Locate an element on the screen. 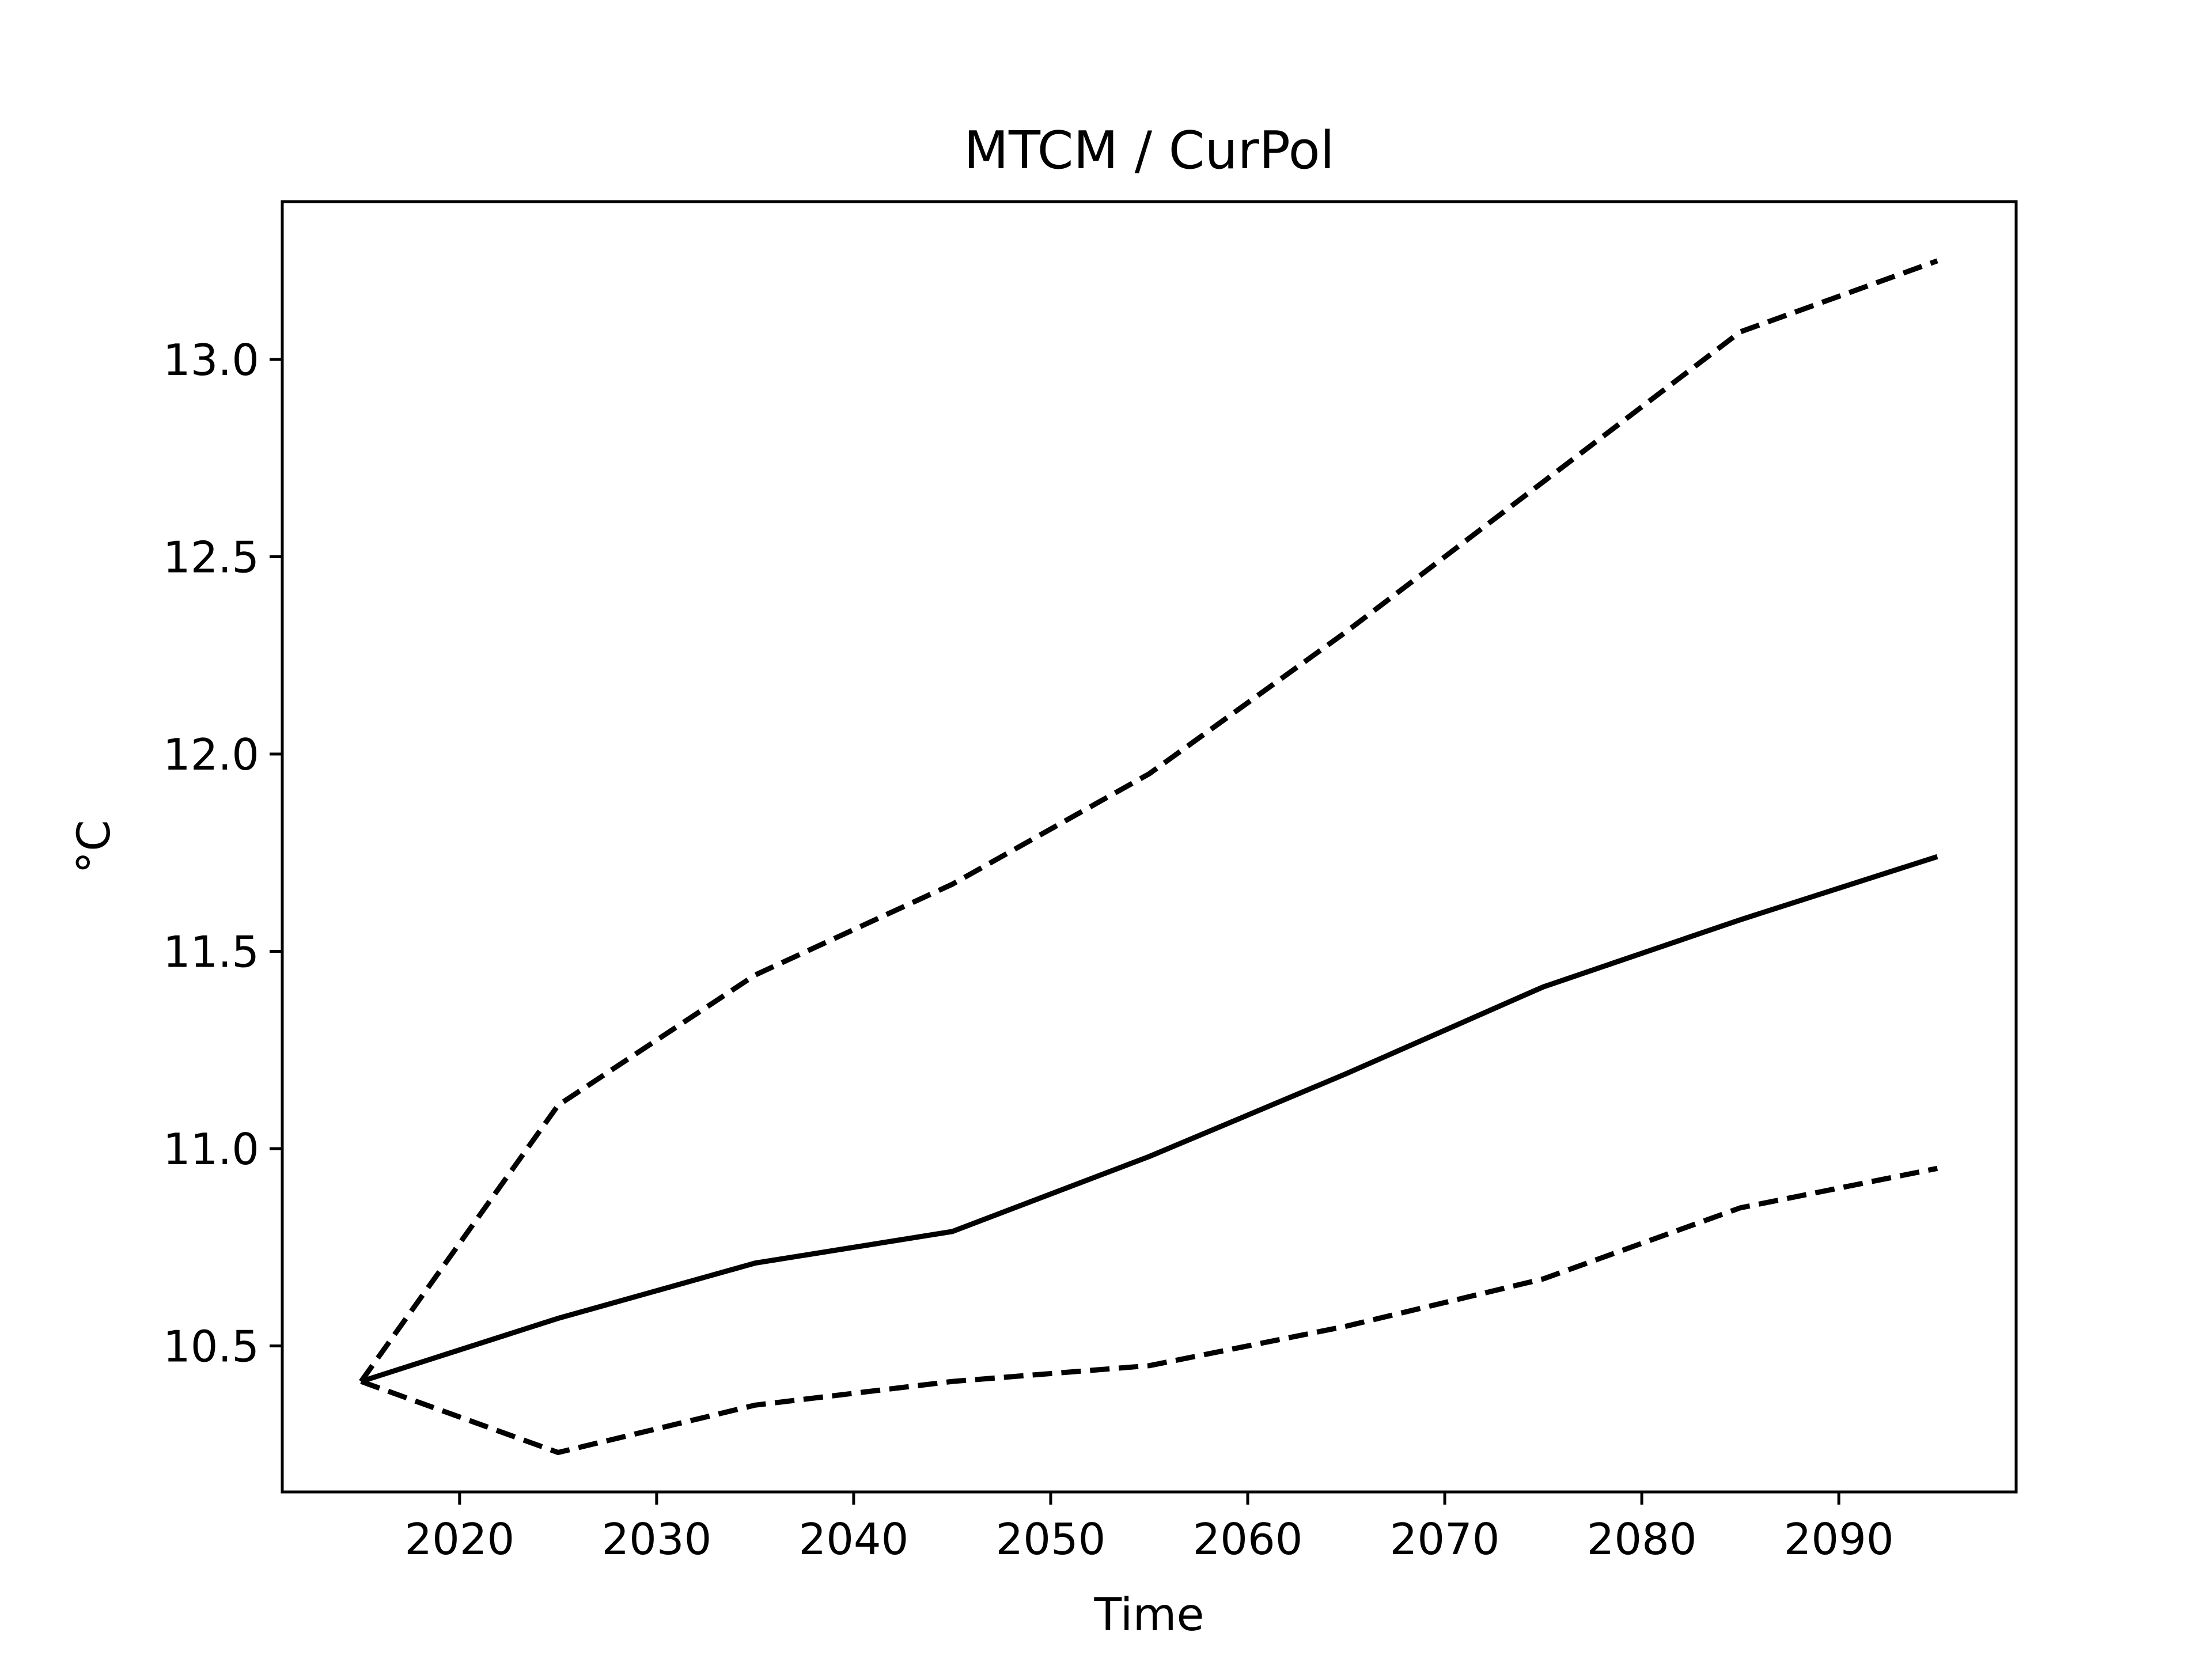 Image resolution: width=2212 pixels, height=1659 pixels. y-axis: 10.5 11.0 11.5 12.0 12.5 13.0 is located at coordinates (222, 853).